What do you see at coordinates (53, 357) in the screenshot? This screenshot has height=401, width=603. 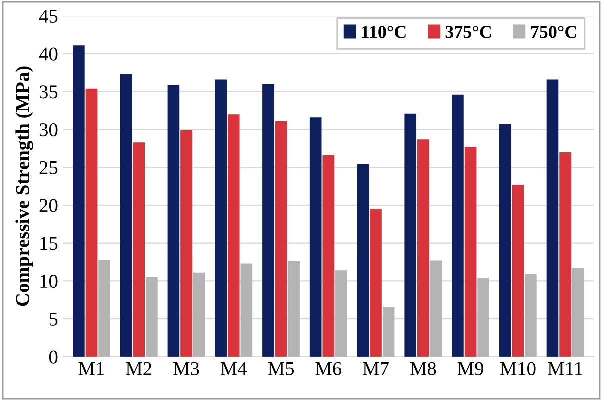 I see `y-tick-label: 0` at bounding box center [53, 357].